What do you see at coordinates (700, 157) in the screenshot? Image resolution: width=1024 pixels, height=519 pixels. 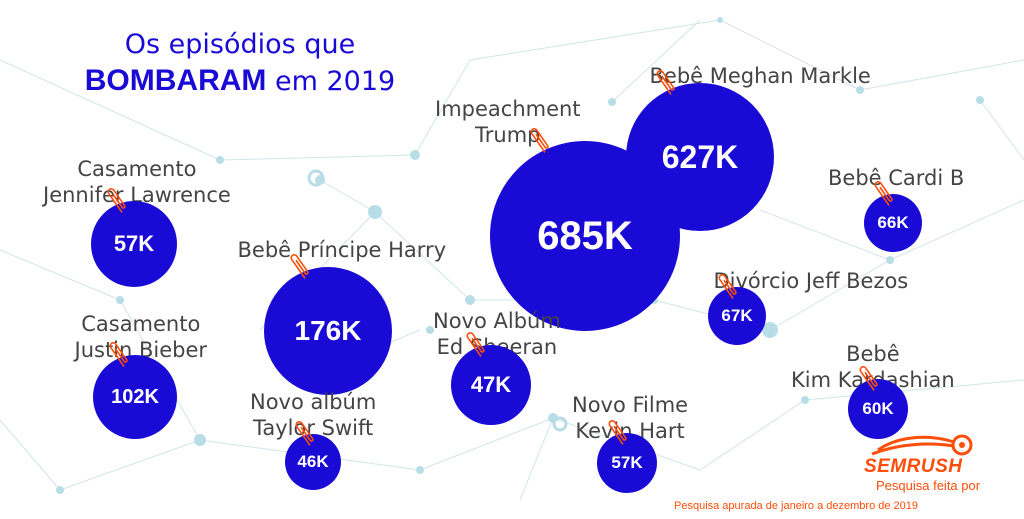 I see `value-bubble: 627K` at bounding box center [700, 157].